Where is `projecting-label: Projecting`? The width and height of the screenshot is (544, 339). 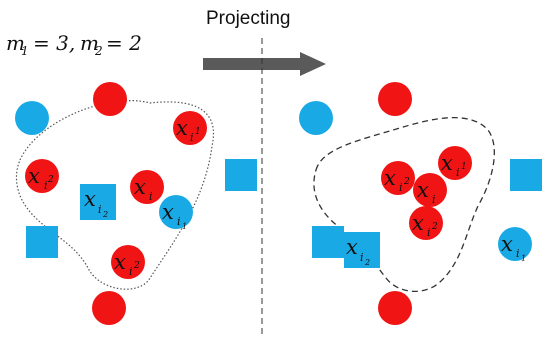
projecting-label: Projecting is located at coordinates (248, 18).